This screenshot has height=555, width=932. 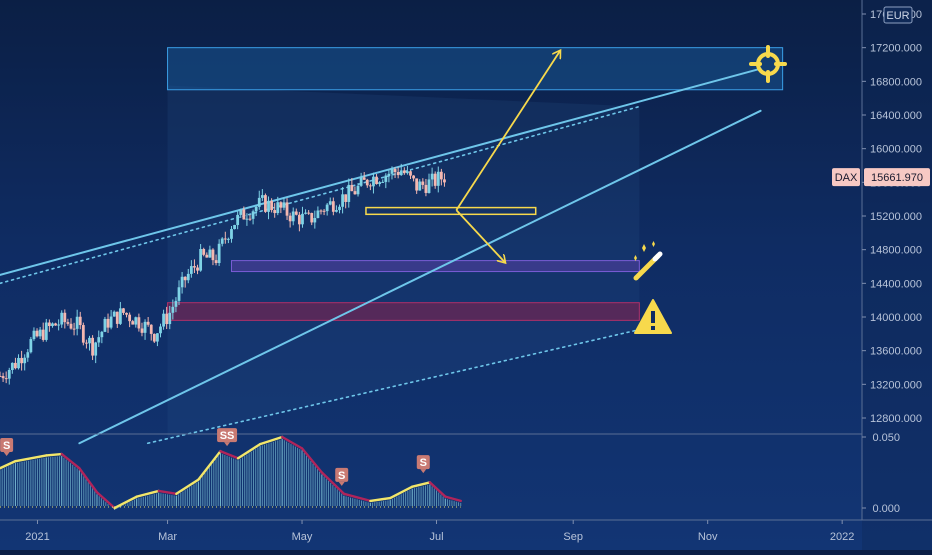 What do you see at coordinates (423, 462) in the screenshot?
I see `signal-marker` at bounding box center [423, 462].